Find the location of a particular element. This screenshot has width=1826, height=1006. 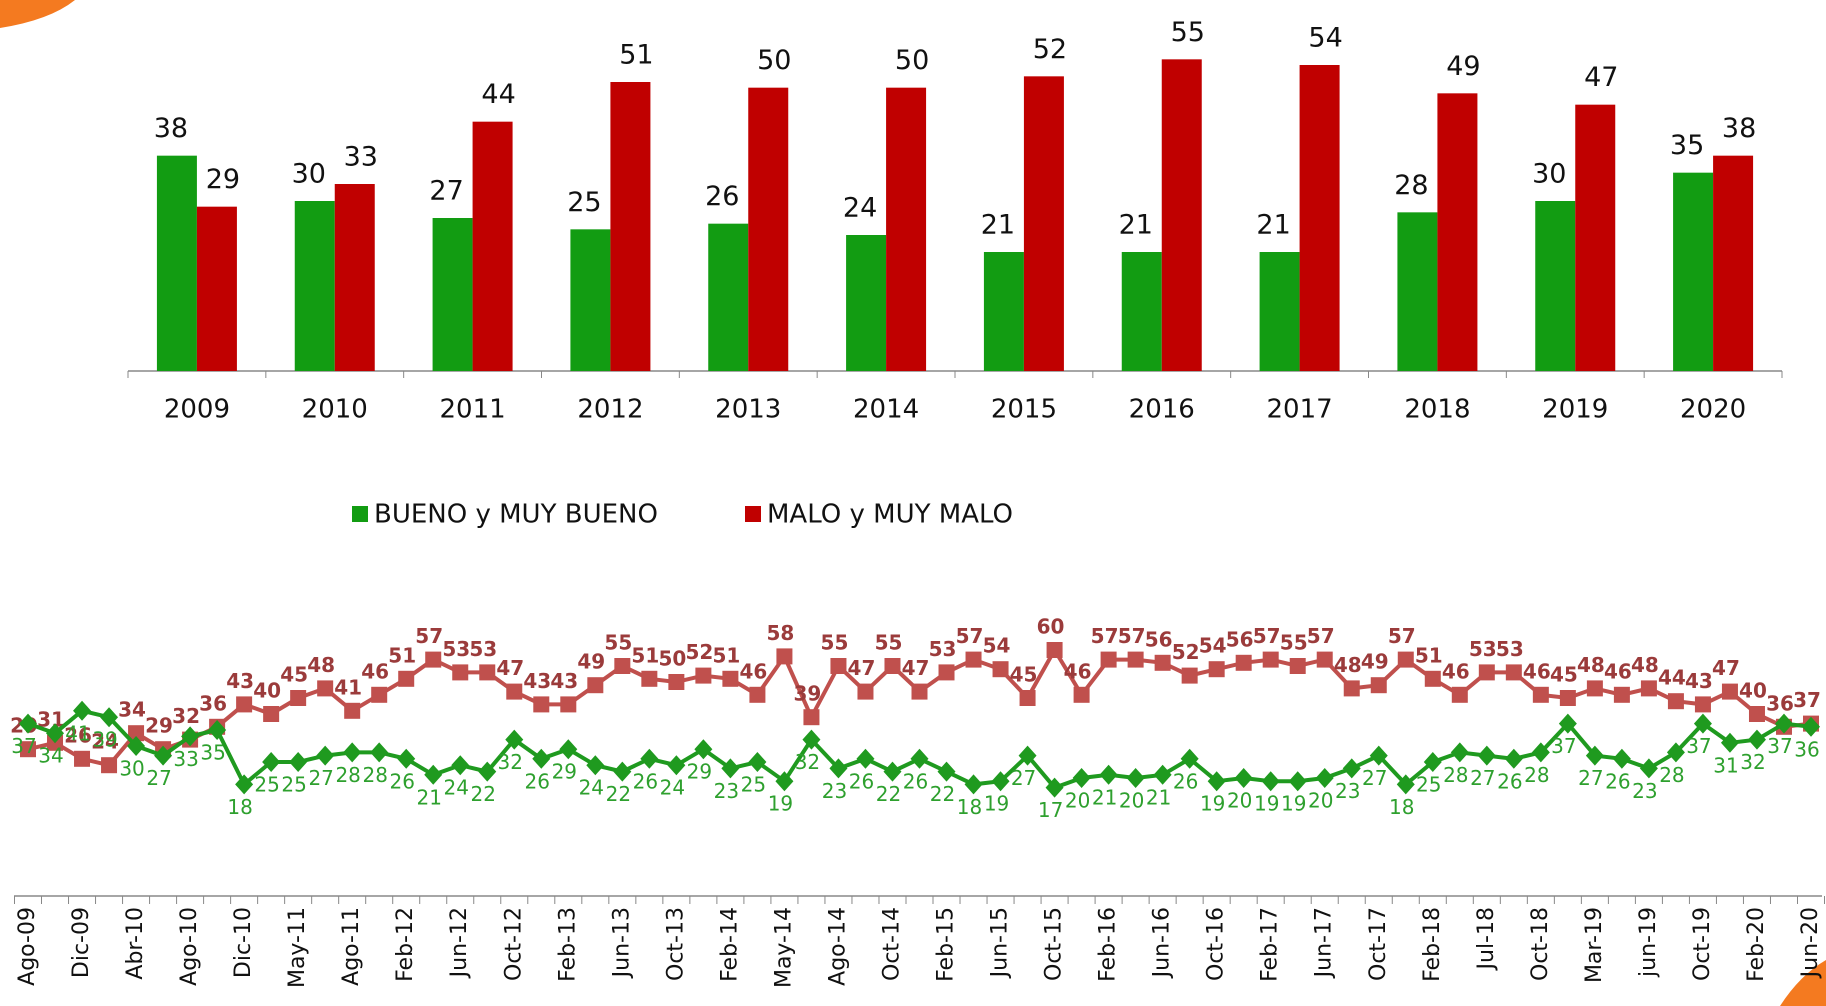

x-tick-label: 2015 is located at coordinates (1024, 410).